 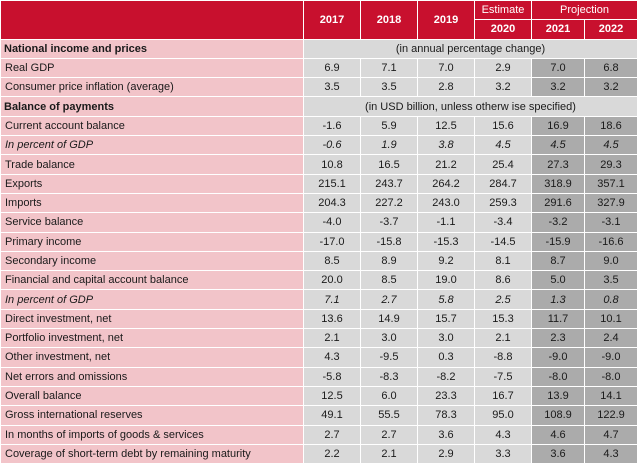 I want to click on projection-value-cell: 16.9, so click(x=558, y=126).